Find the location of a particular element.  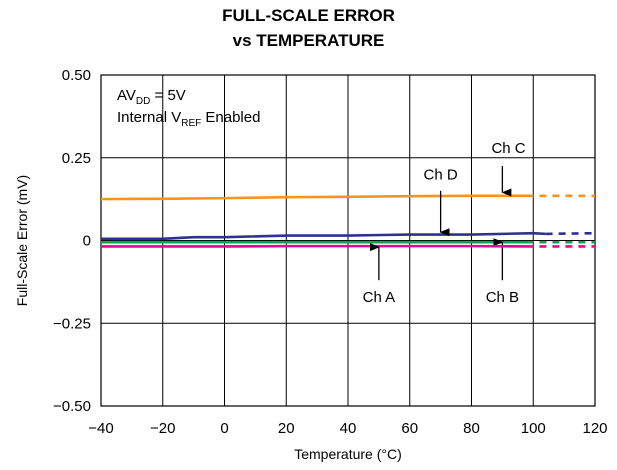

x-tick-label: 20 is located at coordinates (286, 428).